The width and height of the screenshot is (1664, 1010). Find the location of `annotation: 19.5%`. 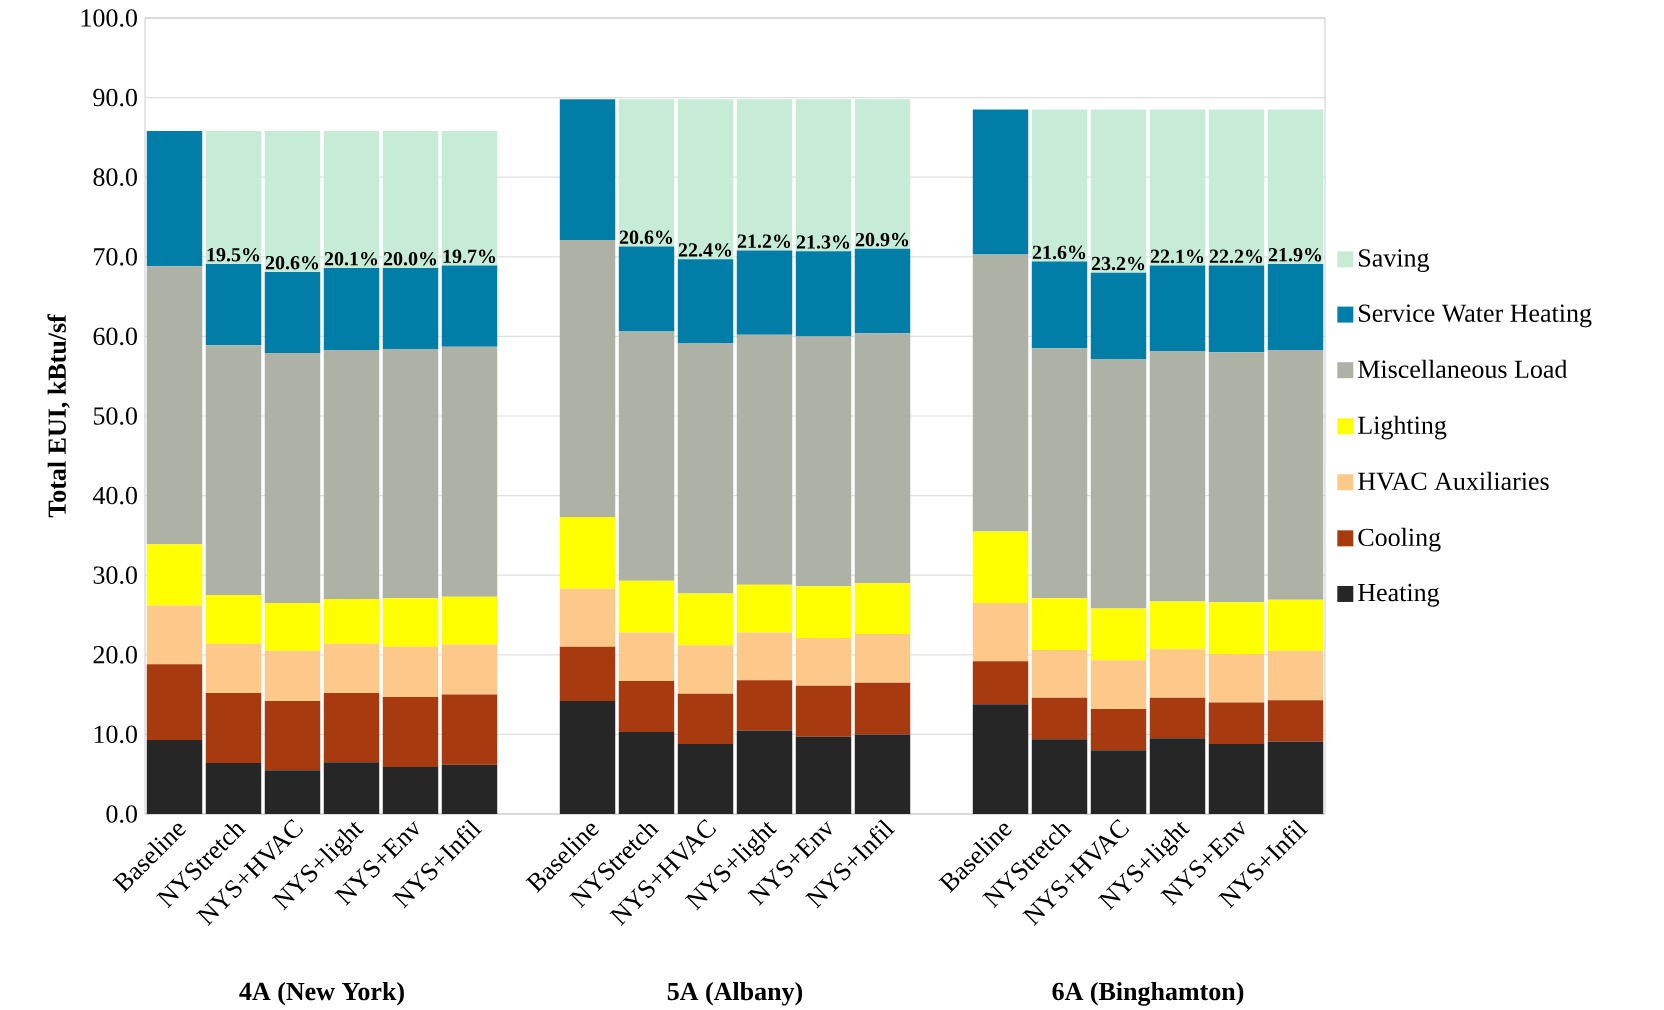

annotation: 19.5% is located at coordinates (233, 254).